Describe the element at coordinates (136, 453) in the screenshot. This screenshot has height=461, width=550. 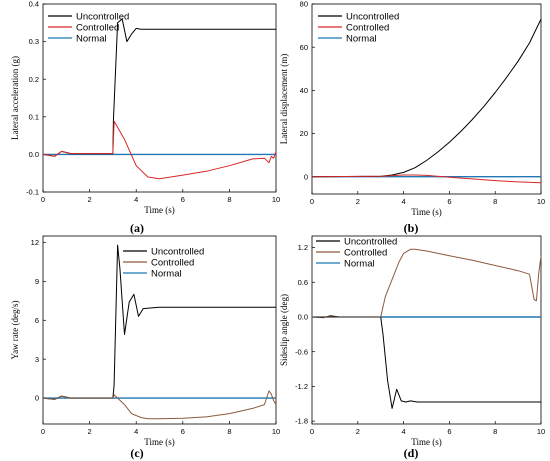
I see `panel-caption: (c)` at that location.